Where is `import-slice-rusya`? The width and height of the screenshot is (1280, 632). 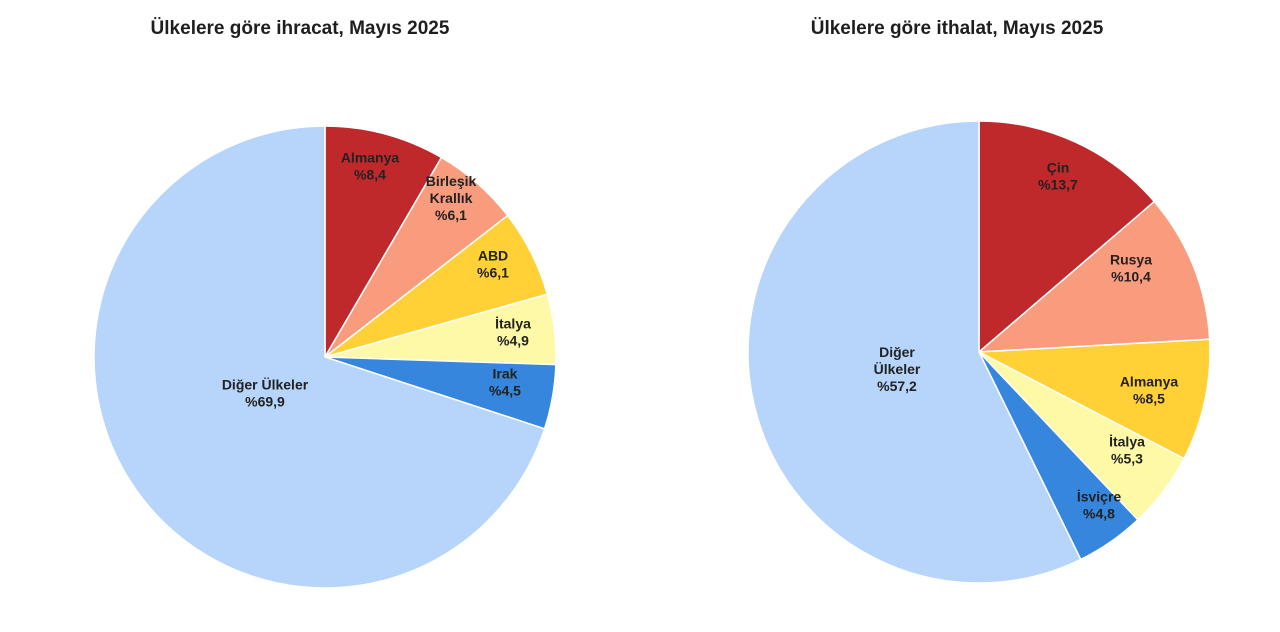
import-slice-rusya is located at coordinates (1093, 276).